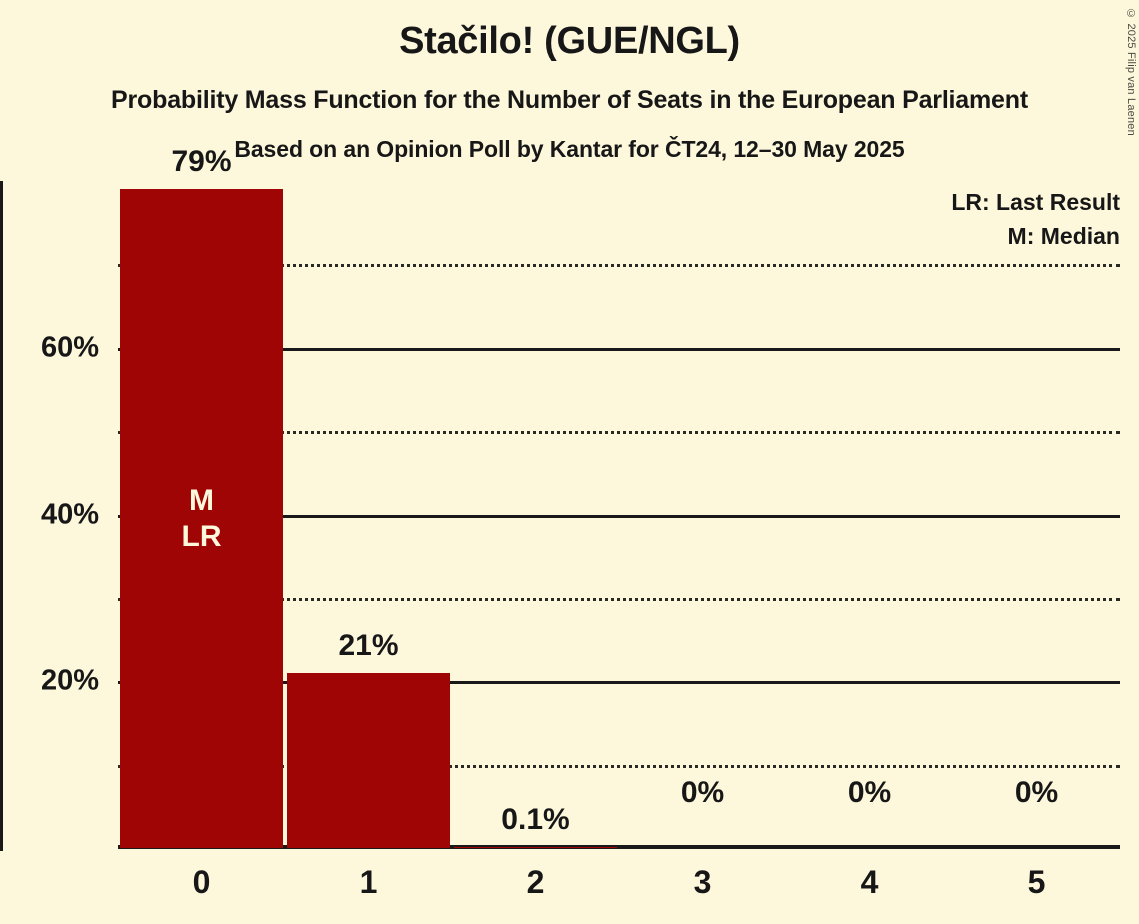 Image resolution: width=1139 pixels, height=924 pixels. I want to click on x-axis-tick-label: 2, so click(535, 882).